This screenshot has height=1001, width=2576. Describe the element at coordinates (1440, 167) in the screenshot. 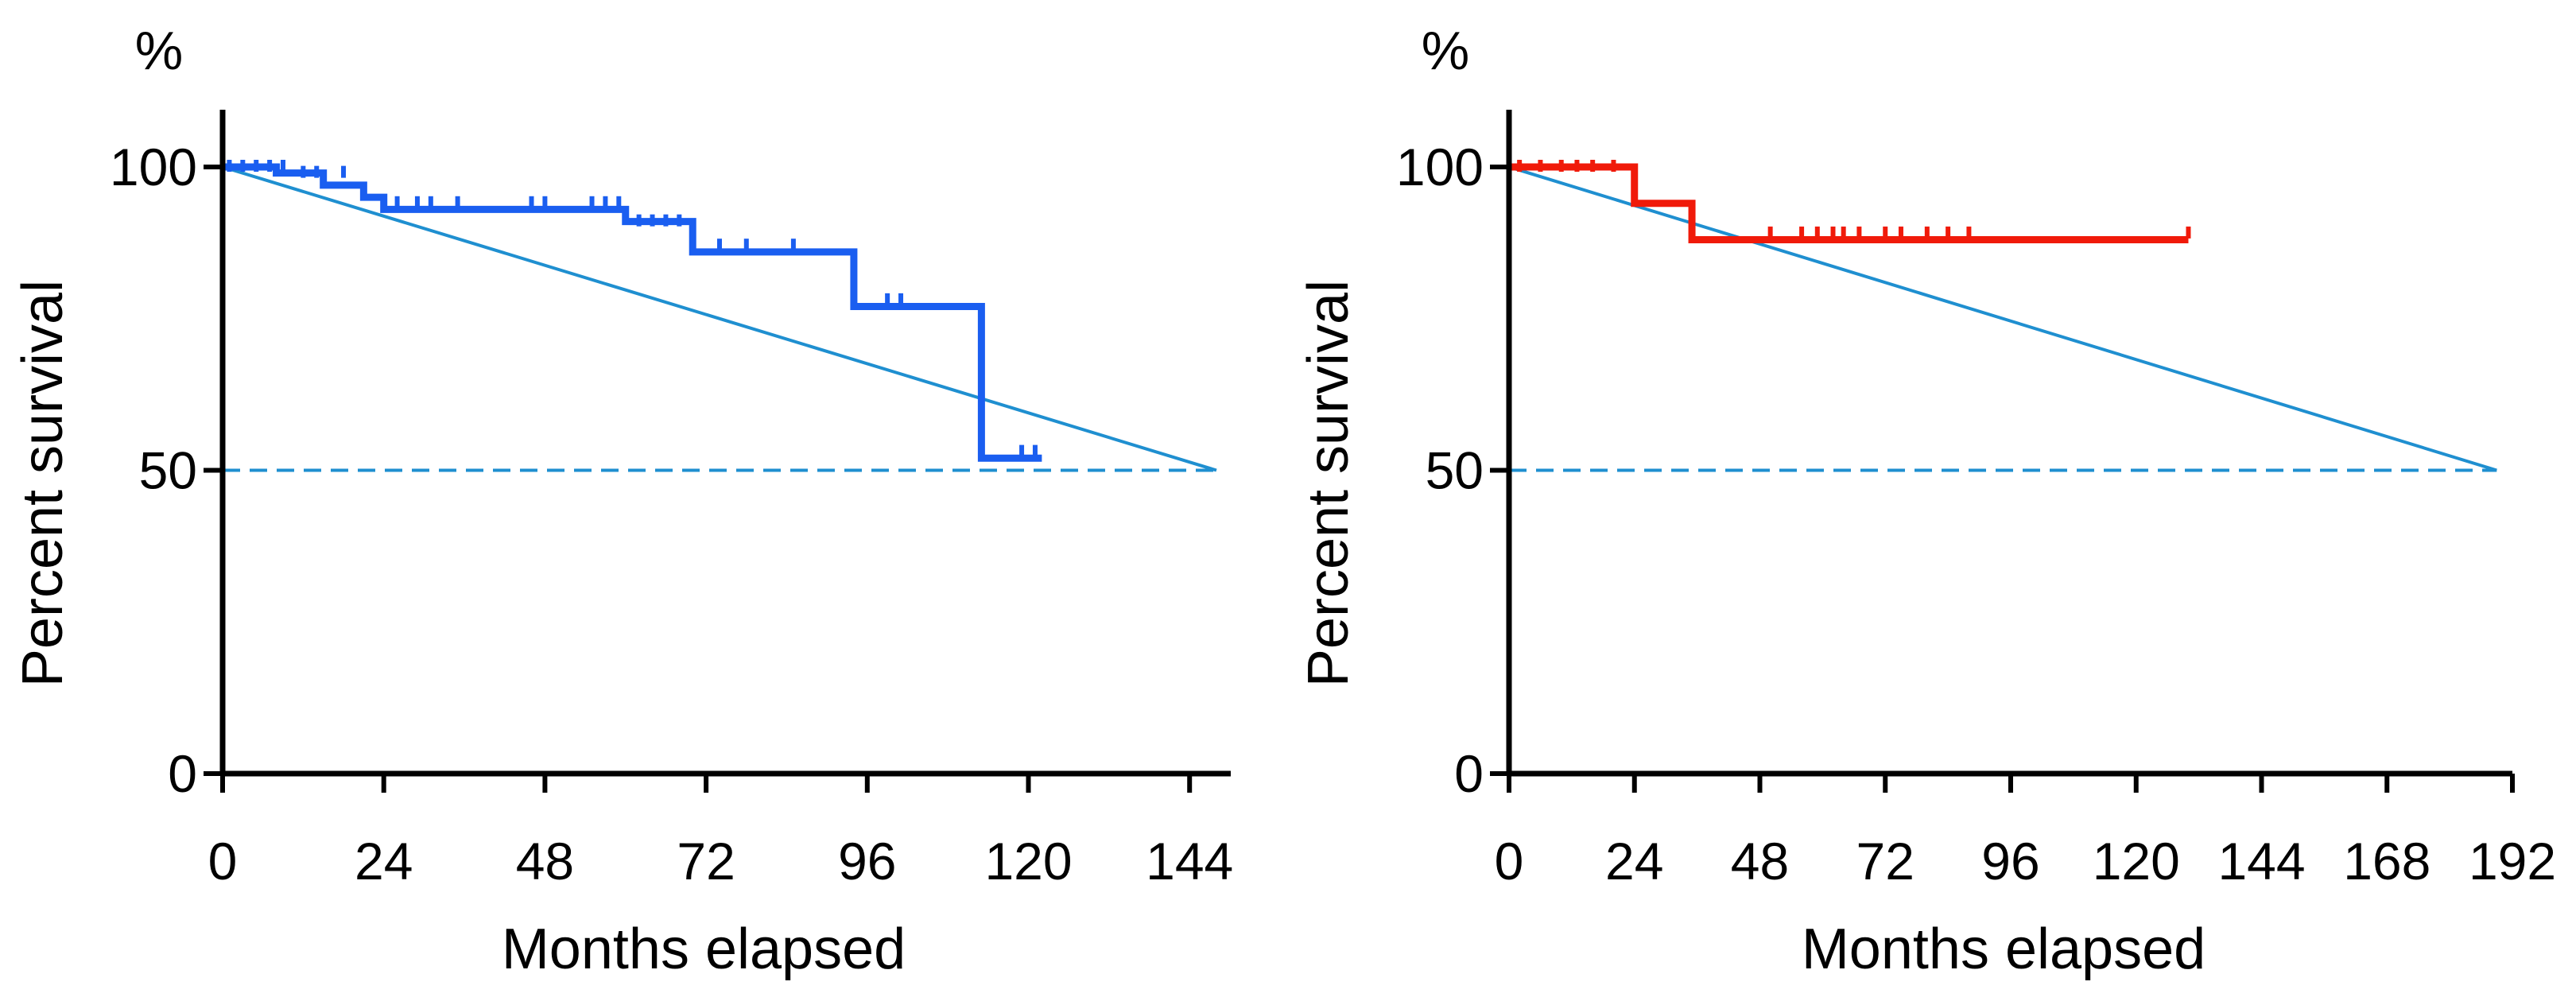

I see `y-tick-label-right-100: 100` at that location.